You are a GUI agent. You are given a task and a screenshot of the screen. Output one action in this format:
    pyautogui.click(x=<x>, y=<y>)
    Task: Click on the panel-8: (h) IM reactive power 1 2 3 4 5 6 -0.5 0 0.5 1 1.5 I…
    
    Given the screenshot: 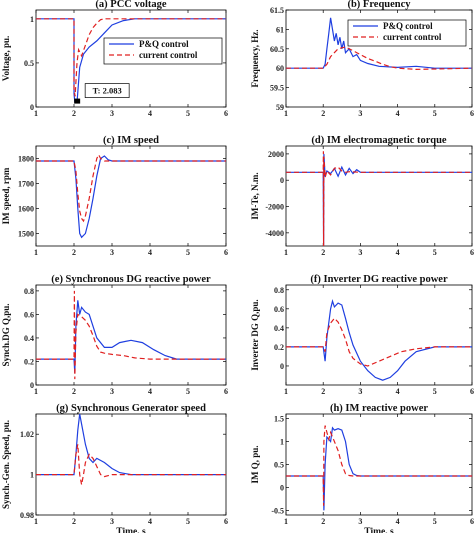 What is the action you would take?
    pyautogui.click(x=362, y=468)
    